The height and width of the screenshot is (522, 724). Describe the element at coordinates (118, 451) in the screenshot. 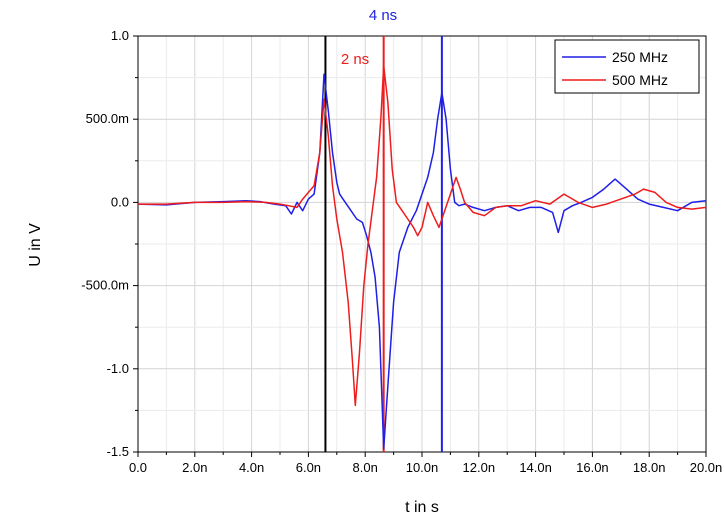

I see `y-tick-label: -1.5` at that location.